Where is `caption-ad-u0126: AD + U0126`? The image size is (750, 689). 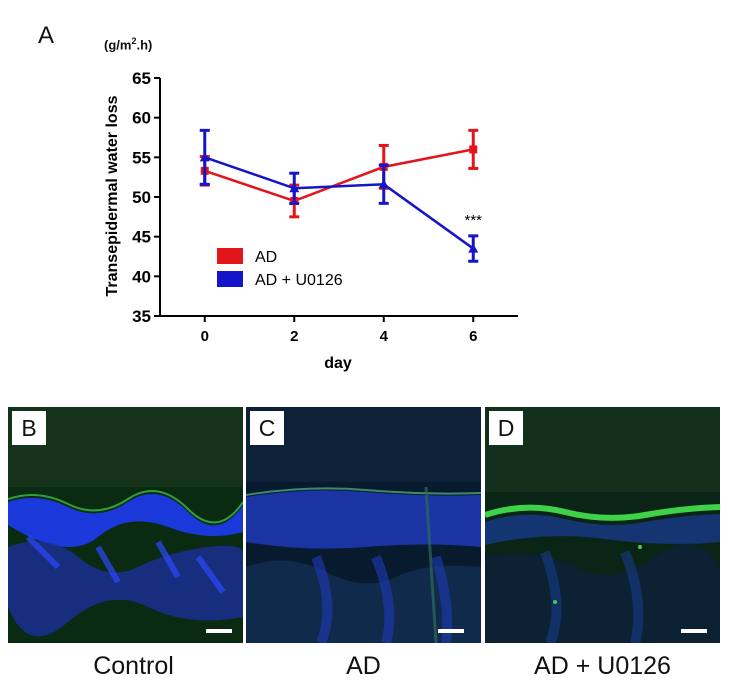 caption-ad-u0126: AD + U0126 is located at coordinates (602, 666).